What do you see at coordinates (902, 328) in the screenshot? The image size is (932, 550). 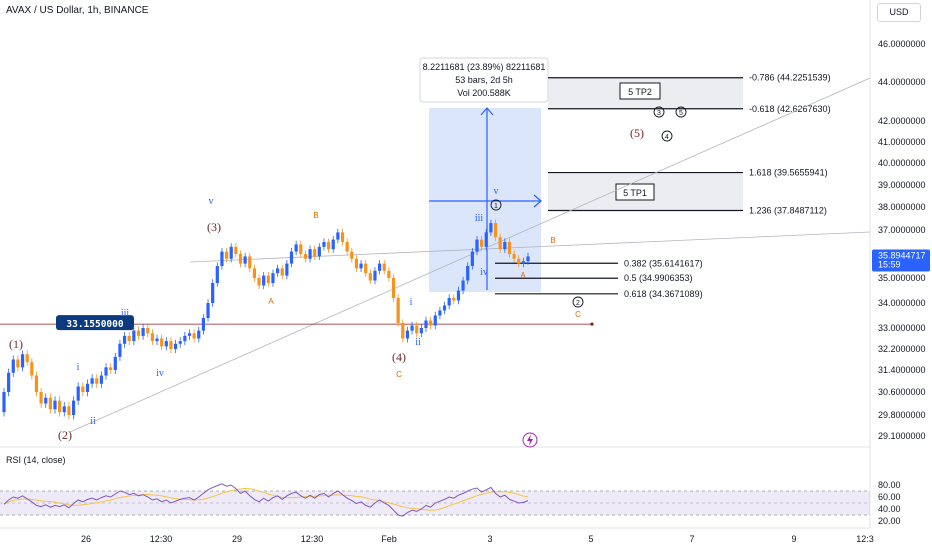 I see `price-tick-label: 33.0000000` at bounding box center [902, 328].